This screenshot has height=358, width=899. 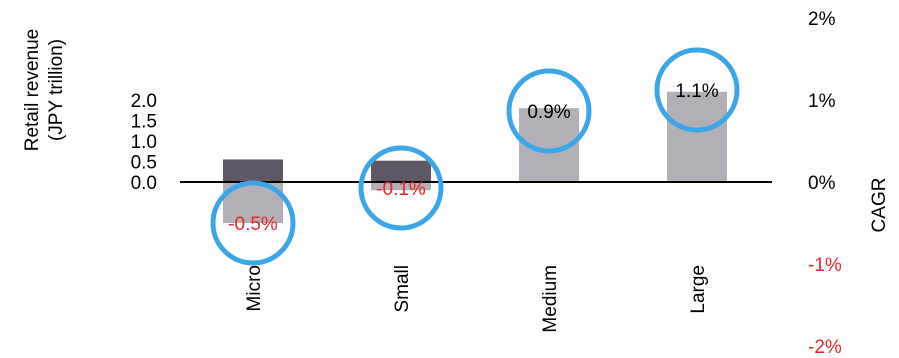 I want to click on y2-axis-ticks: 2% 1% 0% -1% -2%, so click(x=825, y=183).